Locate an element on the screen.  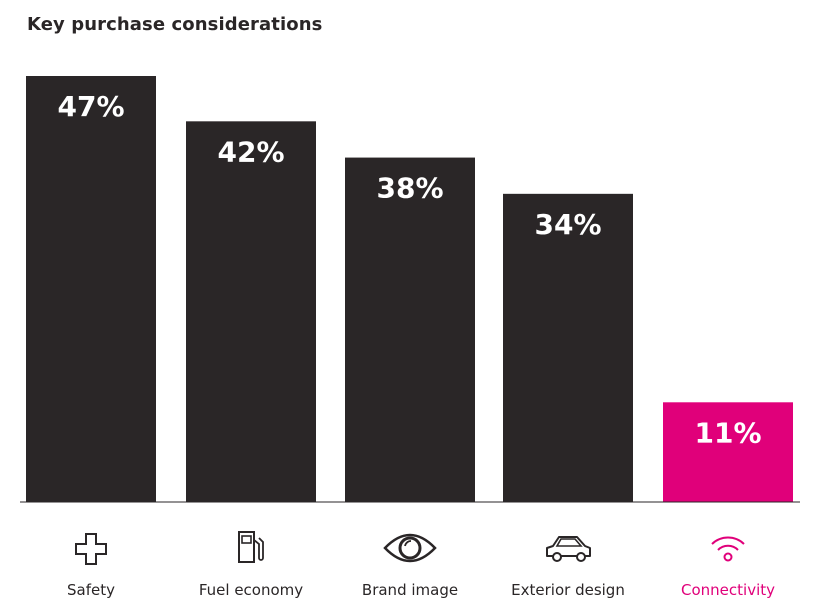
chart-title: Key purchase considerations is located at coordinates (175, 24).